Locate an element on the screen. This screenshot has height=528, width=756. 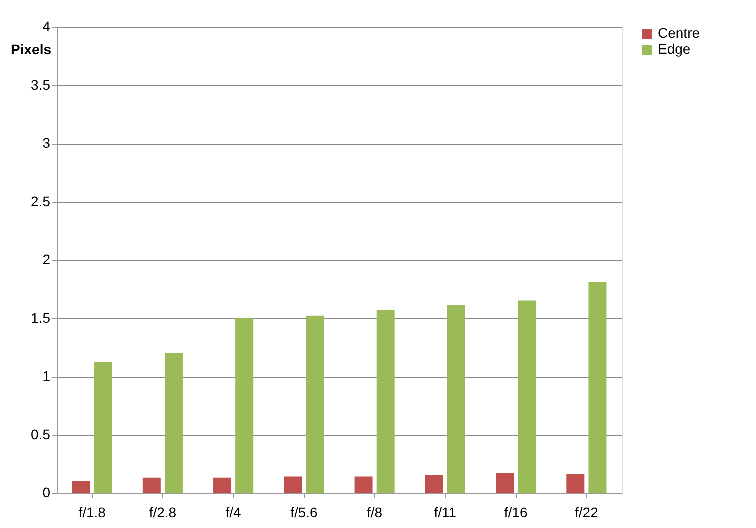
x-tick-label: f/1.8 is located at coordinates (92, 512).